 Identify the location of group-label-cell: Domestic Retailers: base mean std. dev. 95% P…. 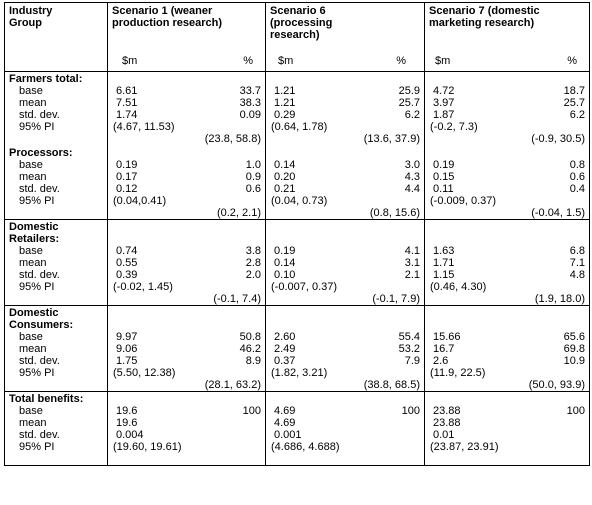
(56, 262).